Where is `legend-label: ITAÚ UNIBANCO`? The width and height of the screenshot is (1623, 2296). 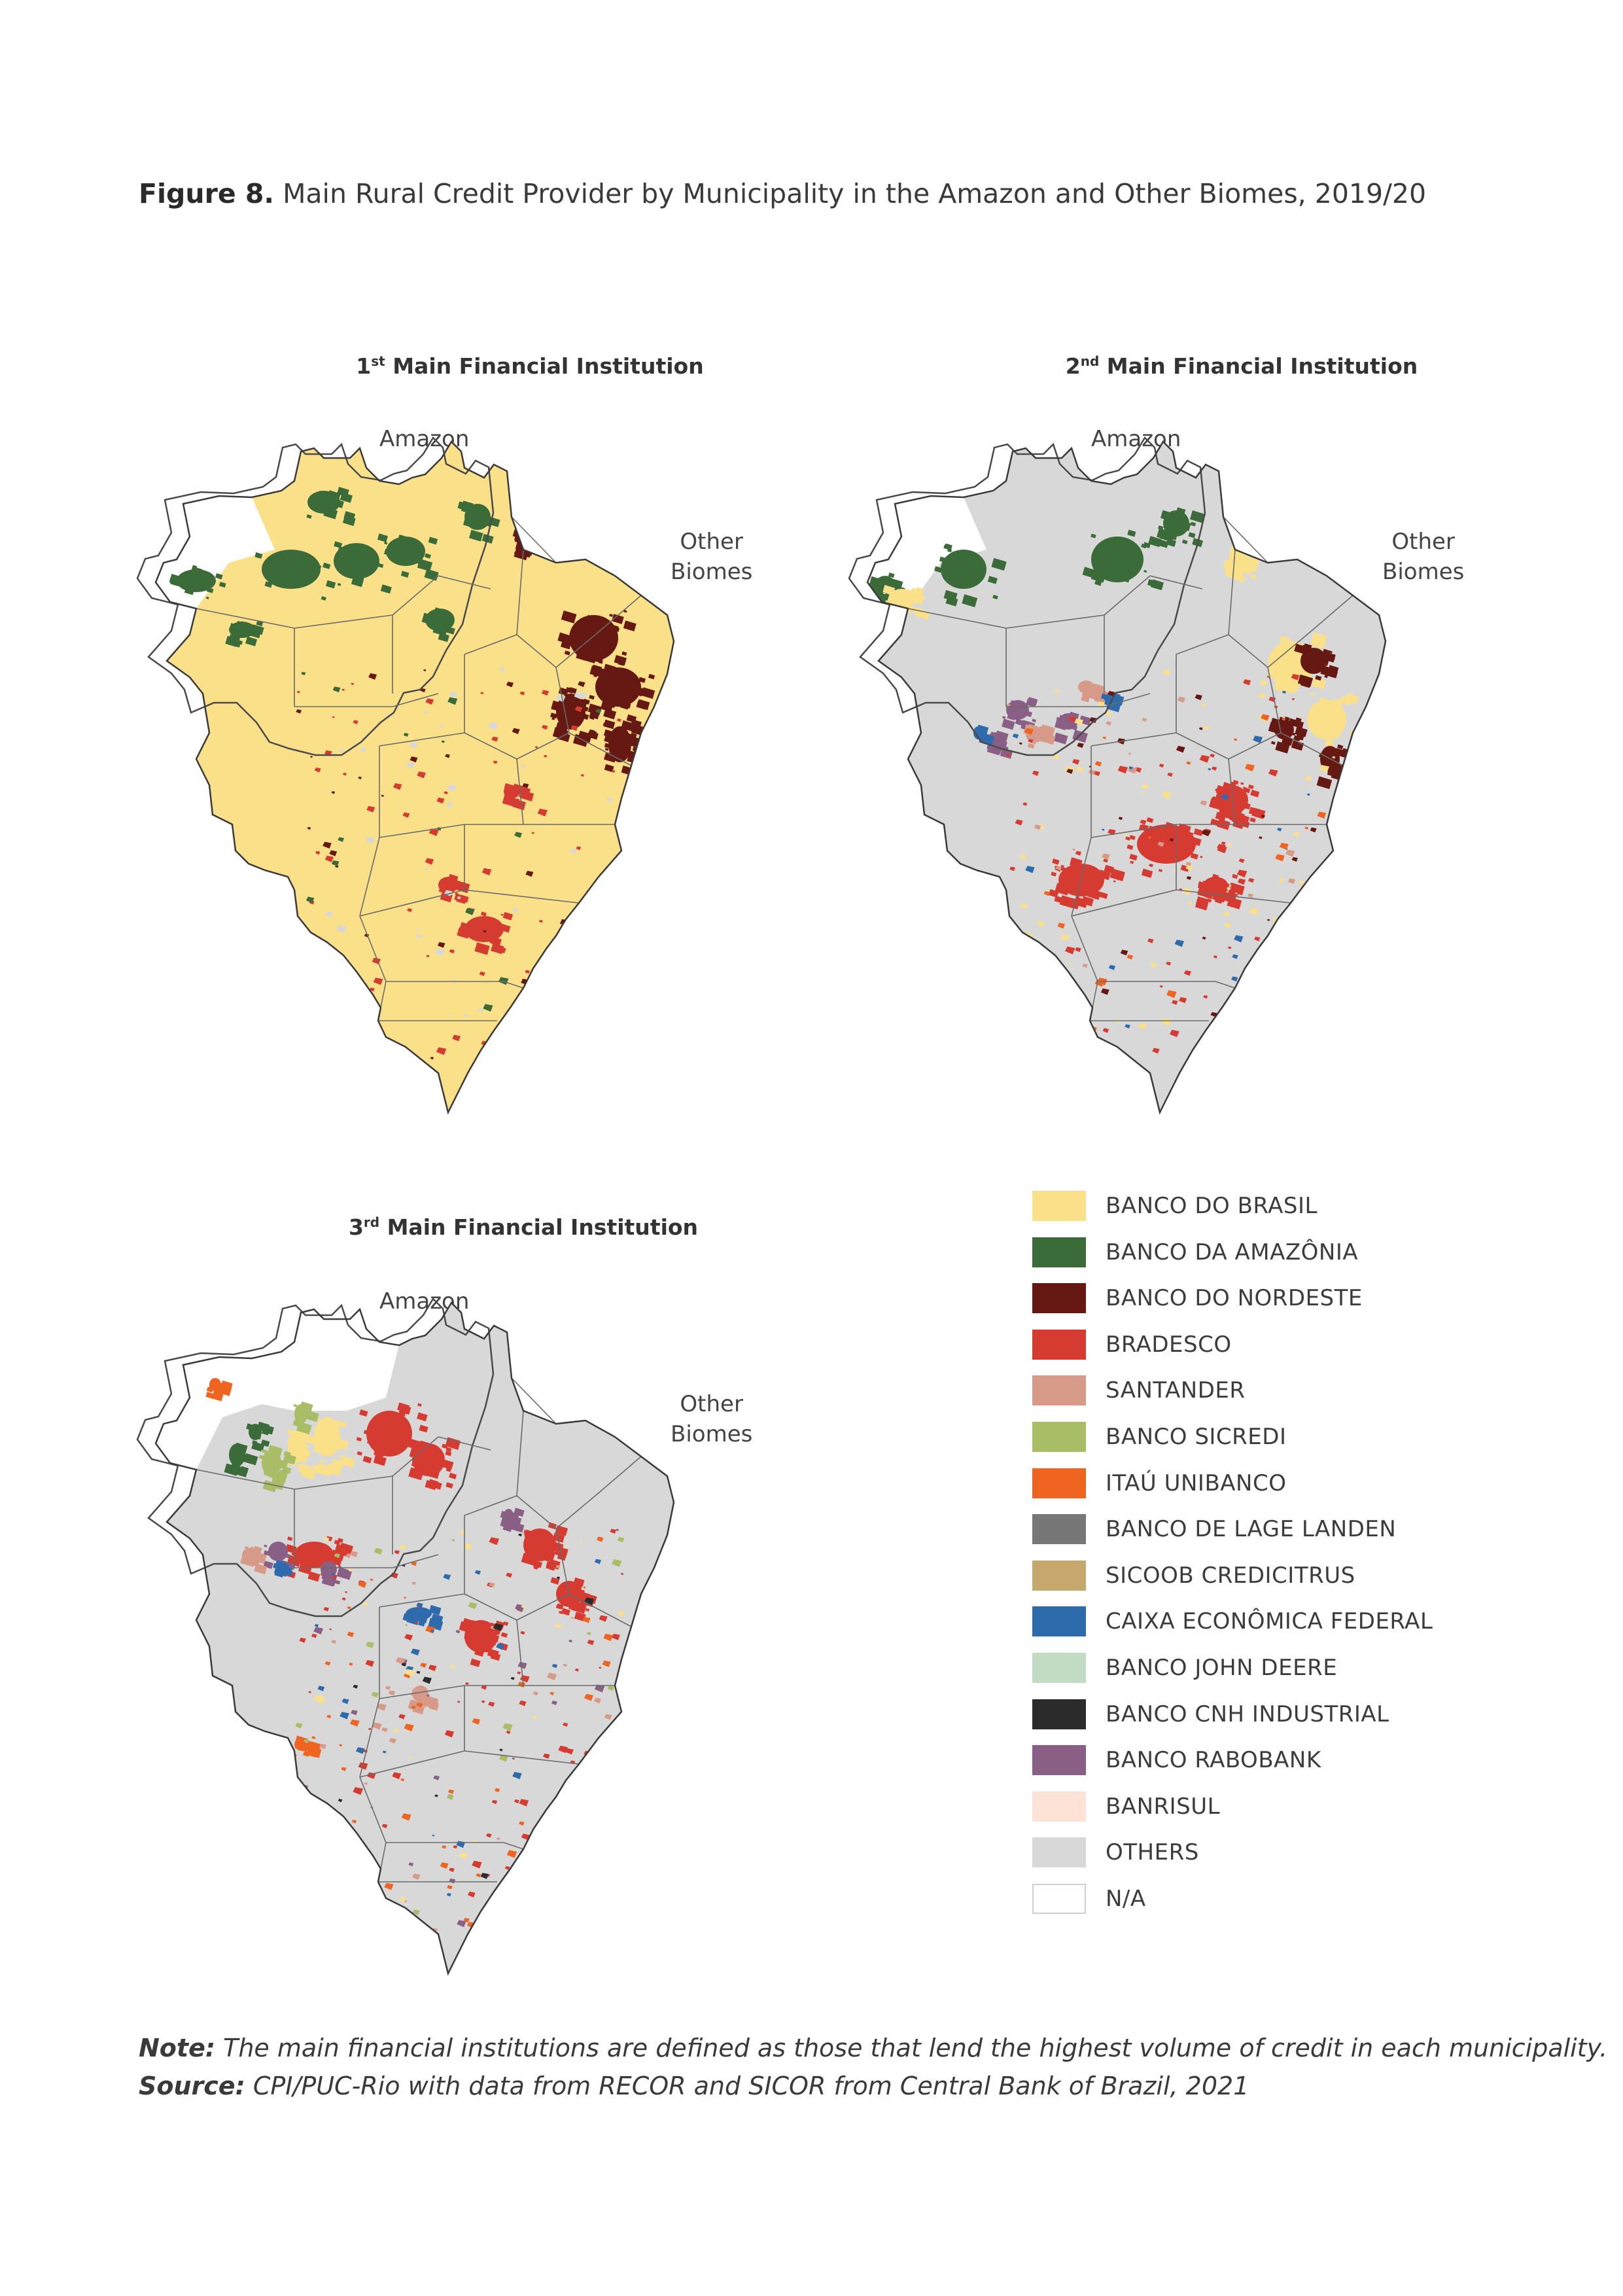 legend-label: ITAÚ UNIBANCO is located at coordinates (1197, 1483).